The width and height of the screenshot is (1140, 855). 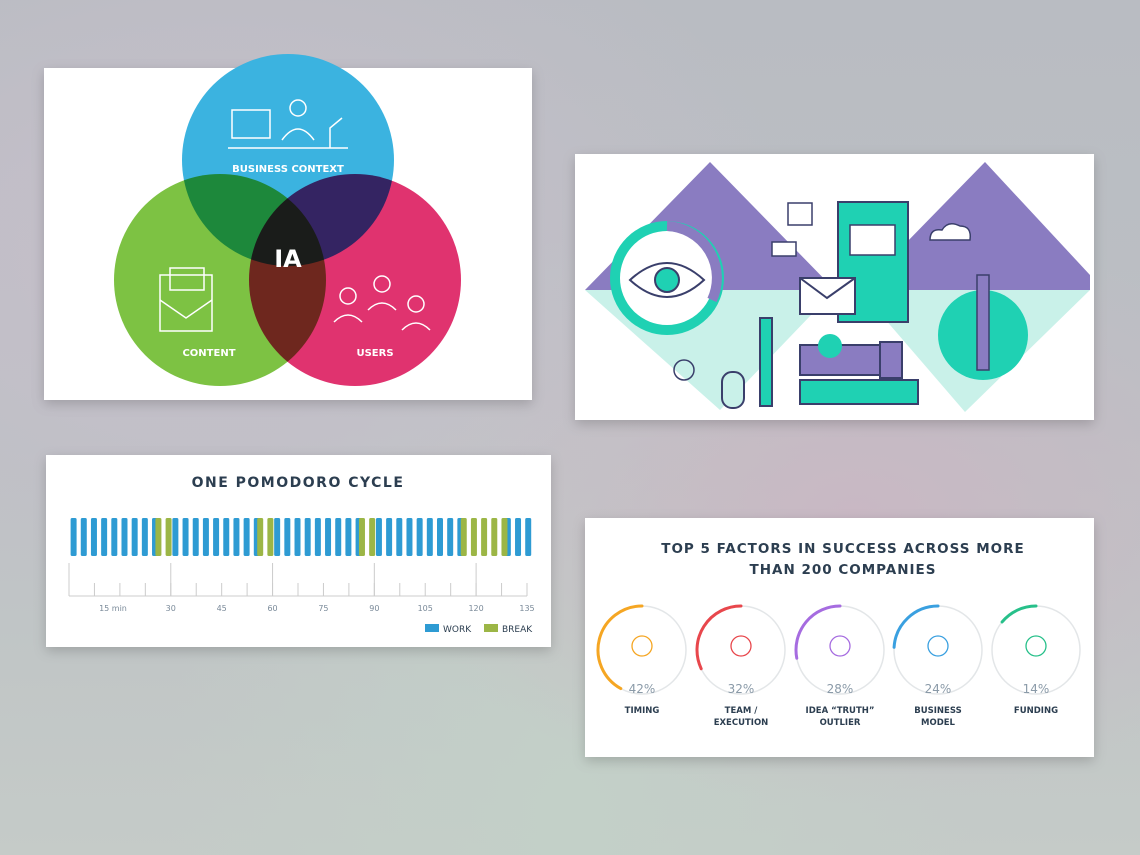 I want to click on venn-label: USERS, so click(x=374, y=353).